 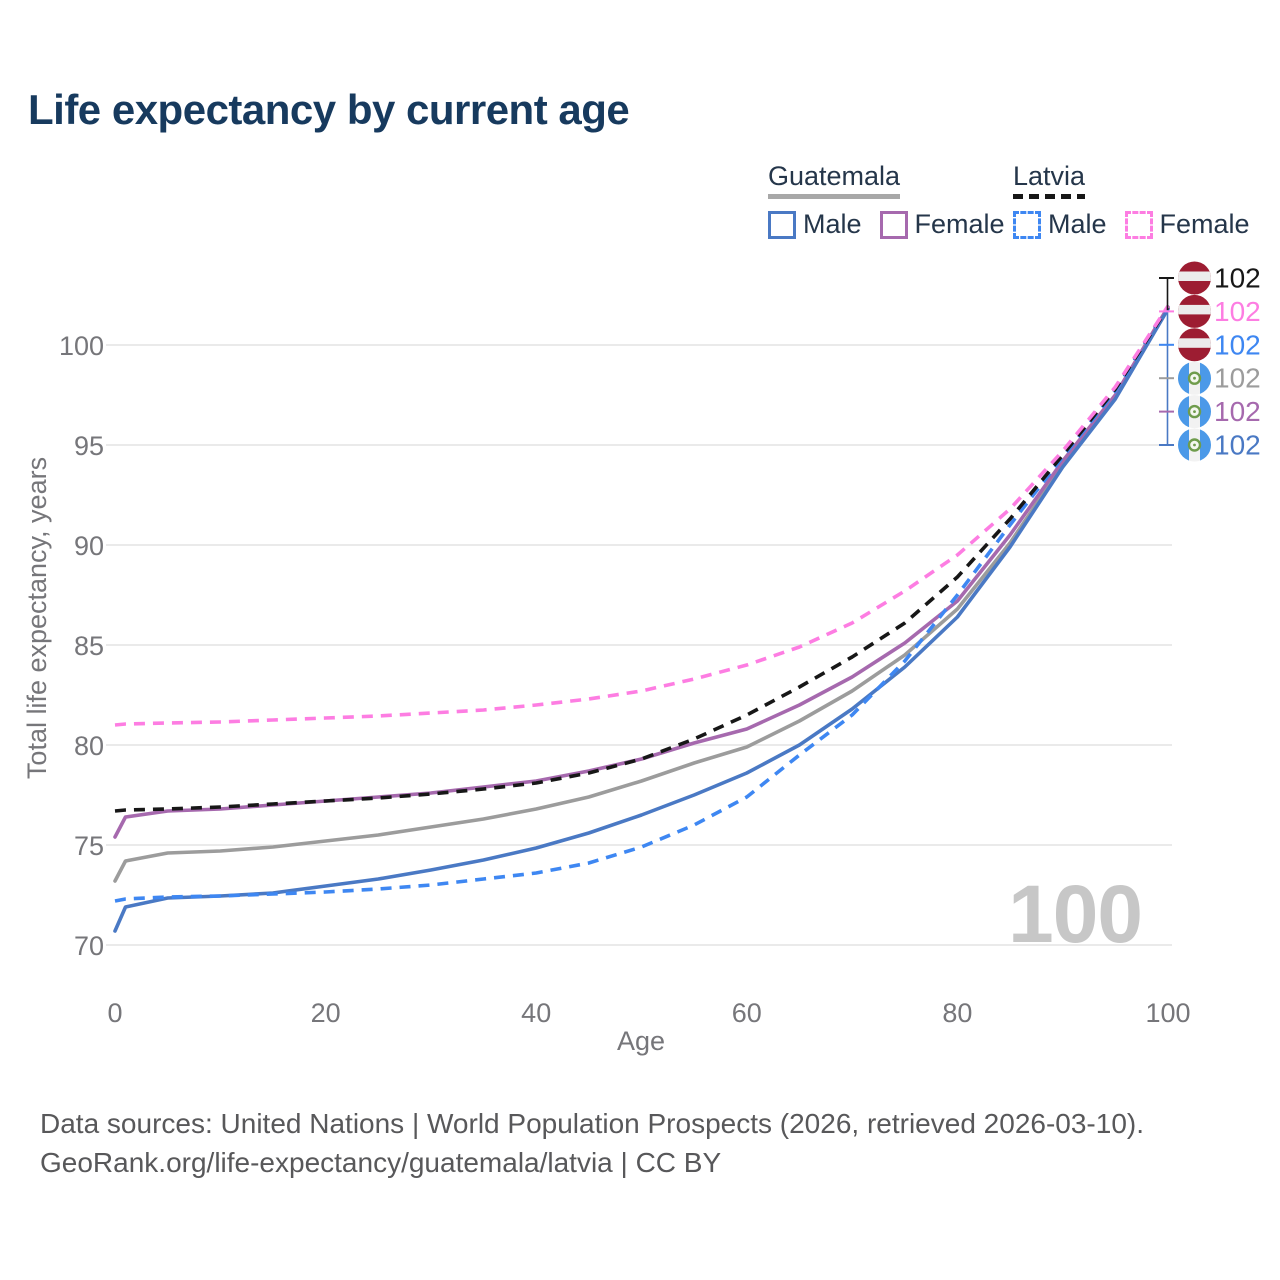 What do you see at coordinates (834, 176) in the screenshot?
I see `legend-guatemala-title: Guatemala` at bounding box center [834, 176].